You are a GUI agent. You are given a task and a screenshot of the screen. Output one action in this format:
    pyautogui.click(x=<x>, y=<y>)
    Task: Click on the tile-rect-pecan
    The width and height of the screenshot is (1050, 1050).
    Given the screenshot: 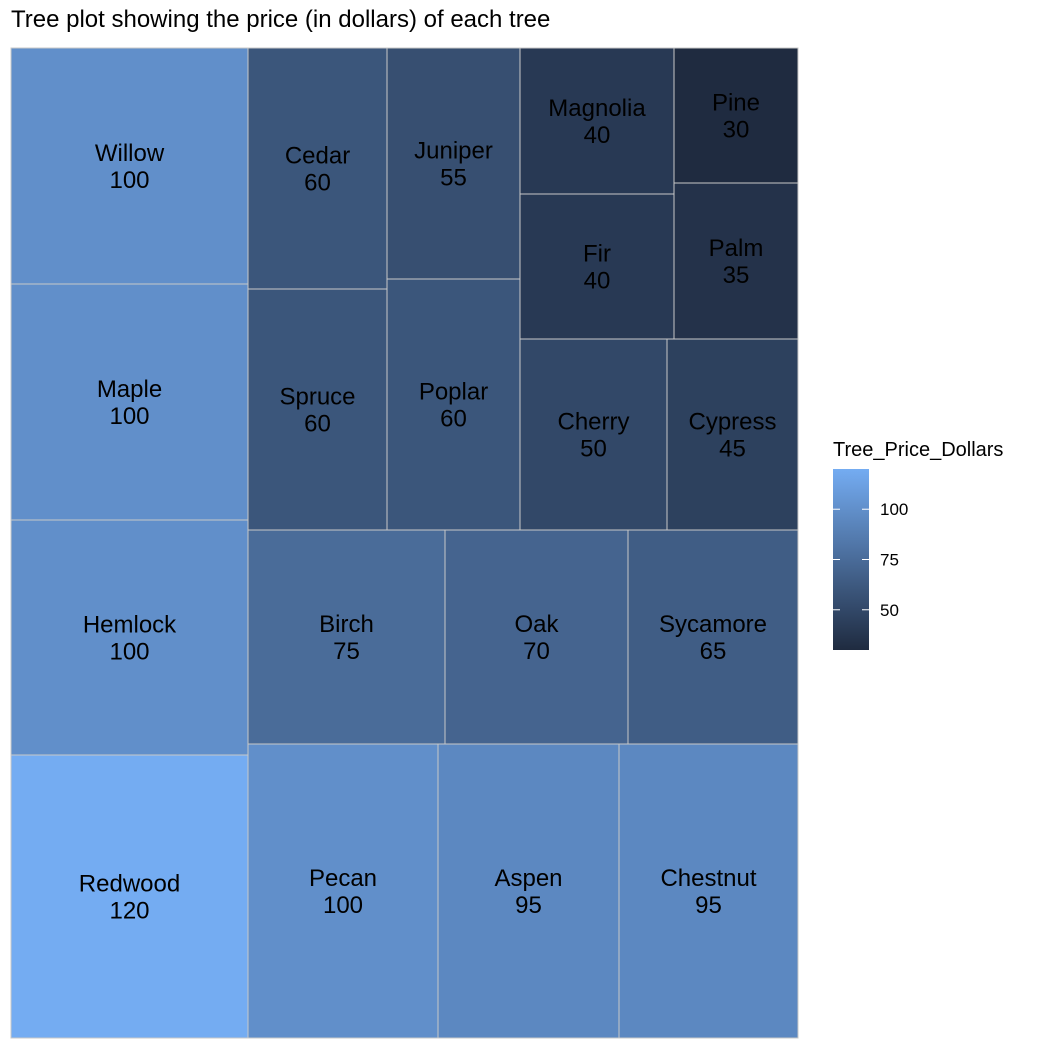 What is the action you would take?
    pyautogui.click(x=343, y=891)
    